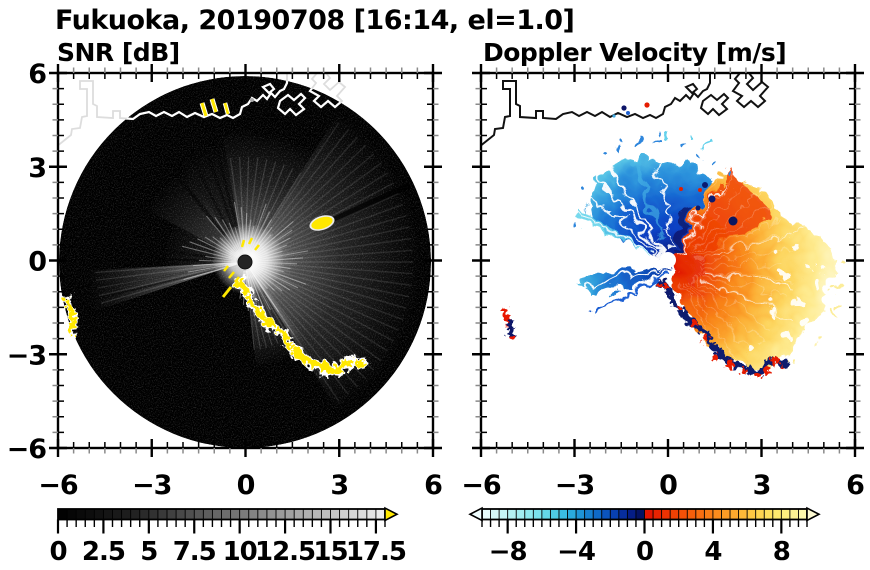  Describe the element at coordinates (212, 324) in the screenshot. I see `coastal-clutter-yellow` at that location.